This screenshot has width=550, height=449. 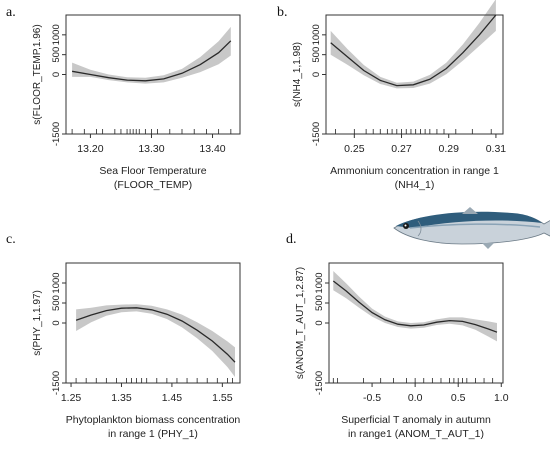 I want to click on x-tick-label: 1.45, so click(x=172, y=398).